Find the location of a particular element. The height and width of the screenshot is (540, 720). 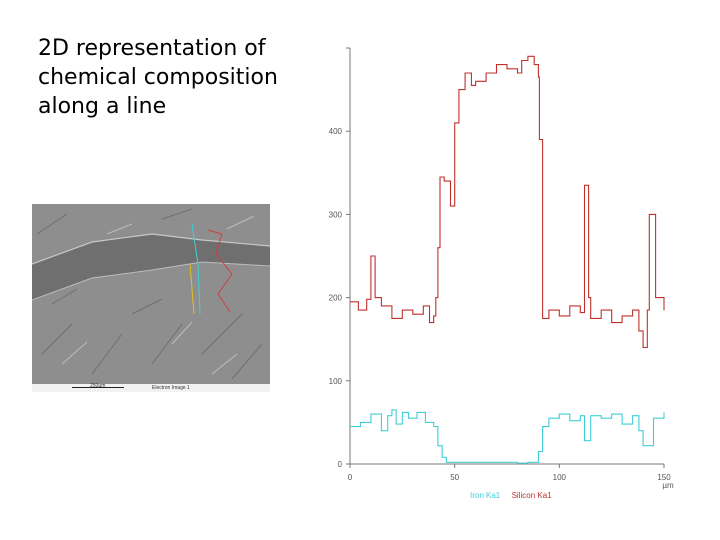

legend-entry-2: Silicon Ka1 is located at coordinates (532, 495).